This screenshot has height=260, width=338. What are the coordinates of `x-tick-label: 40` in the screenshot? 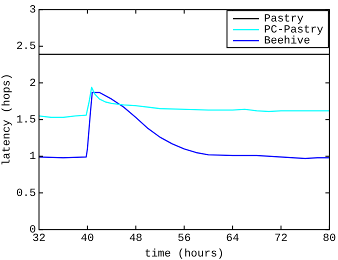 It's located at (87, 239).